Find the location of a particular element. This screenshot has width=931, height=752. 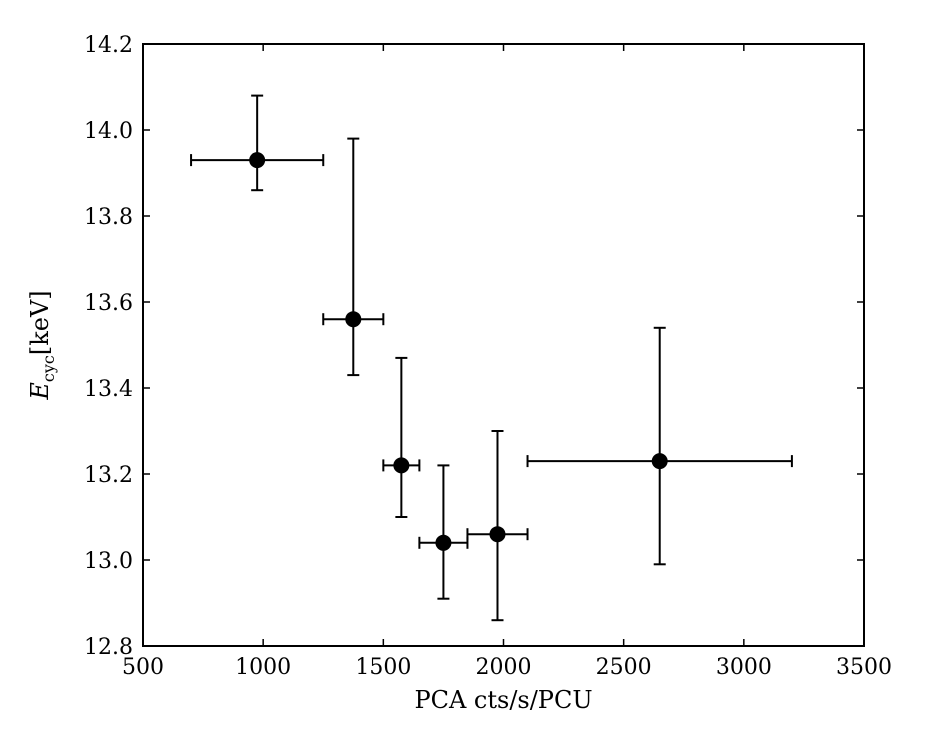

y-axis-label-unit: [keV] is located at coordinates (40, 322).